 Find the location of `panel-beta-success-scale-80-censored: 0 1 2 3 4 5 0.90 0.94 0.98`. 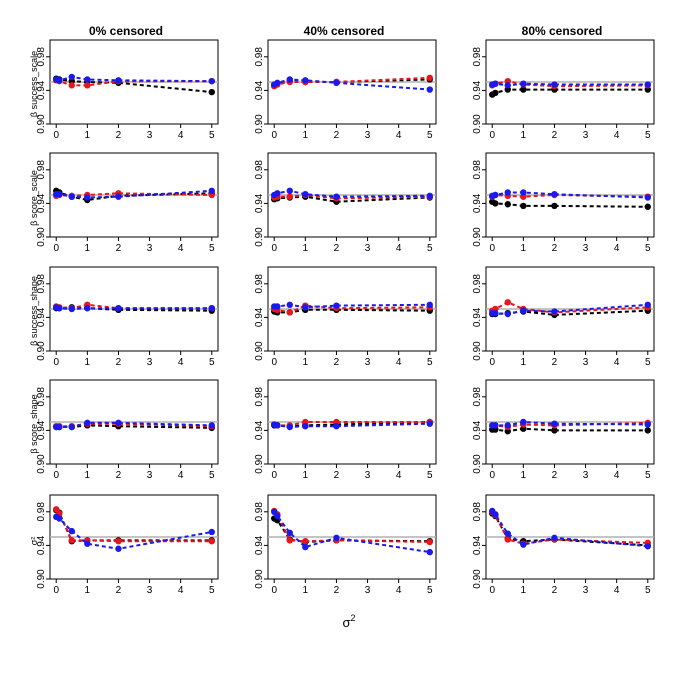

panel-beta-success-scale-80-censored: 0 1 2 3 4 5 0.90 0.94 0.98 is located at coordinates (563, 90).